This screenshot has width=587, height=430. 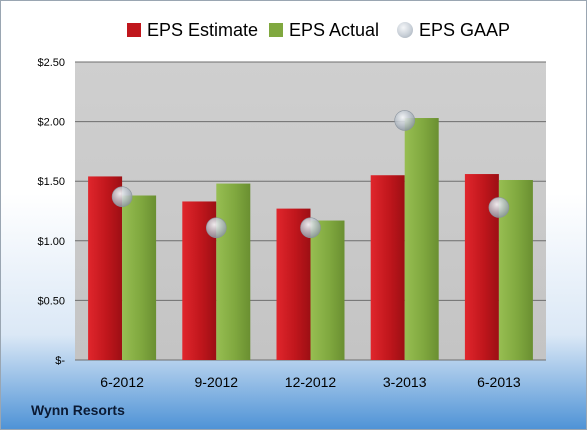 I want to click on x-axis-labels: 6-2012 9-2012 12-2012 3-2013 6-2013, so click(x=310, y=382).